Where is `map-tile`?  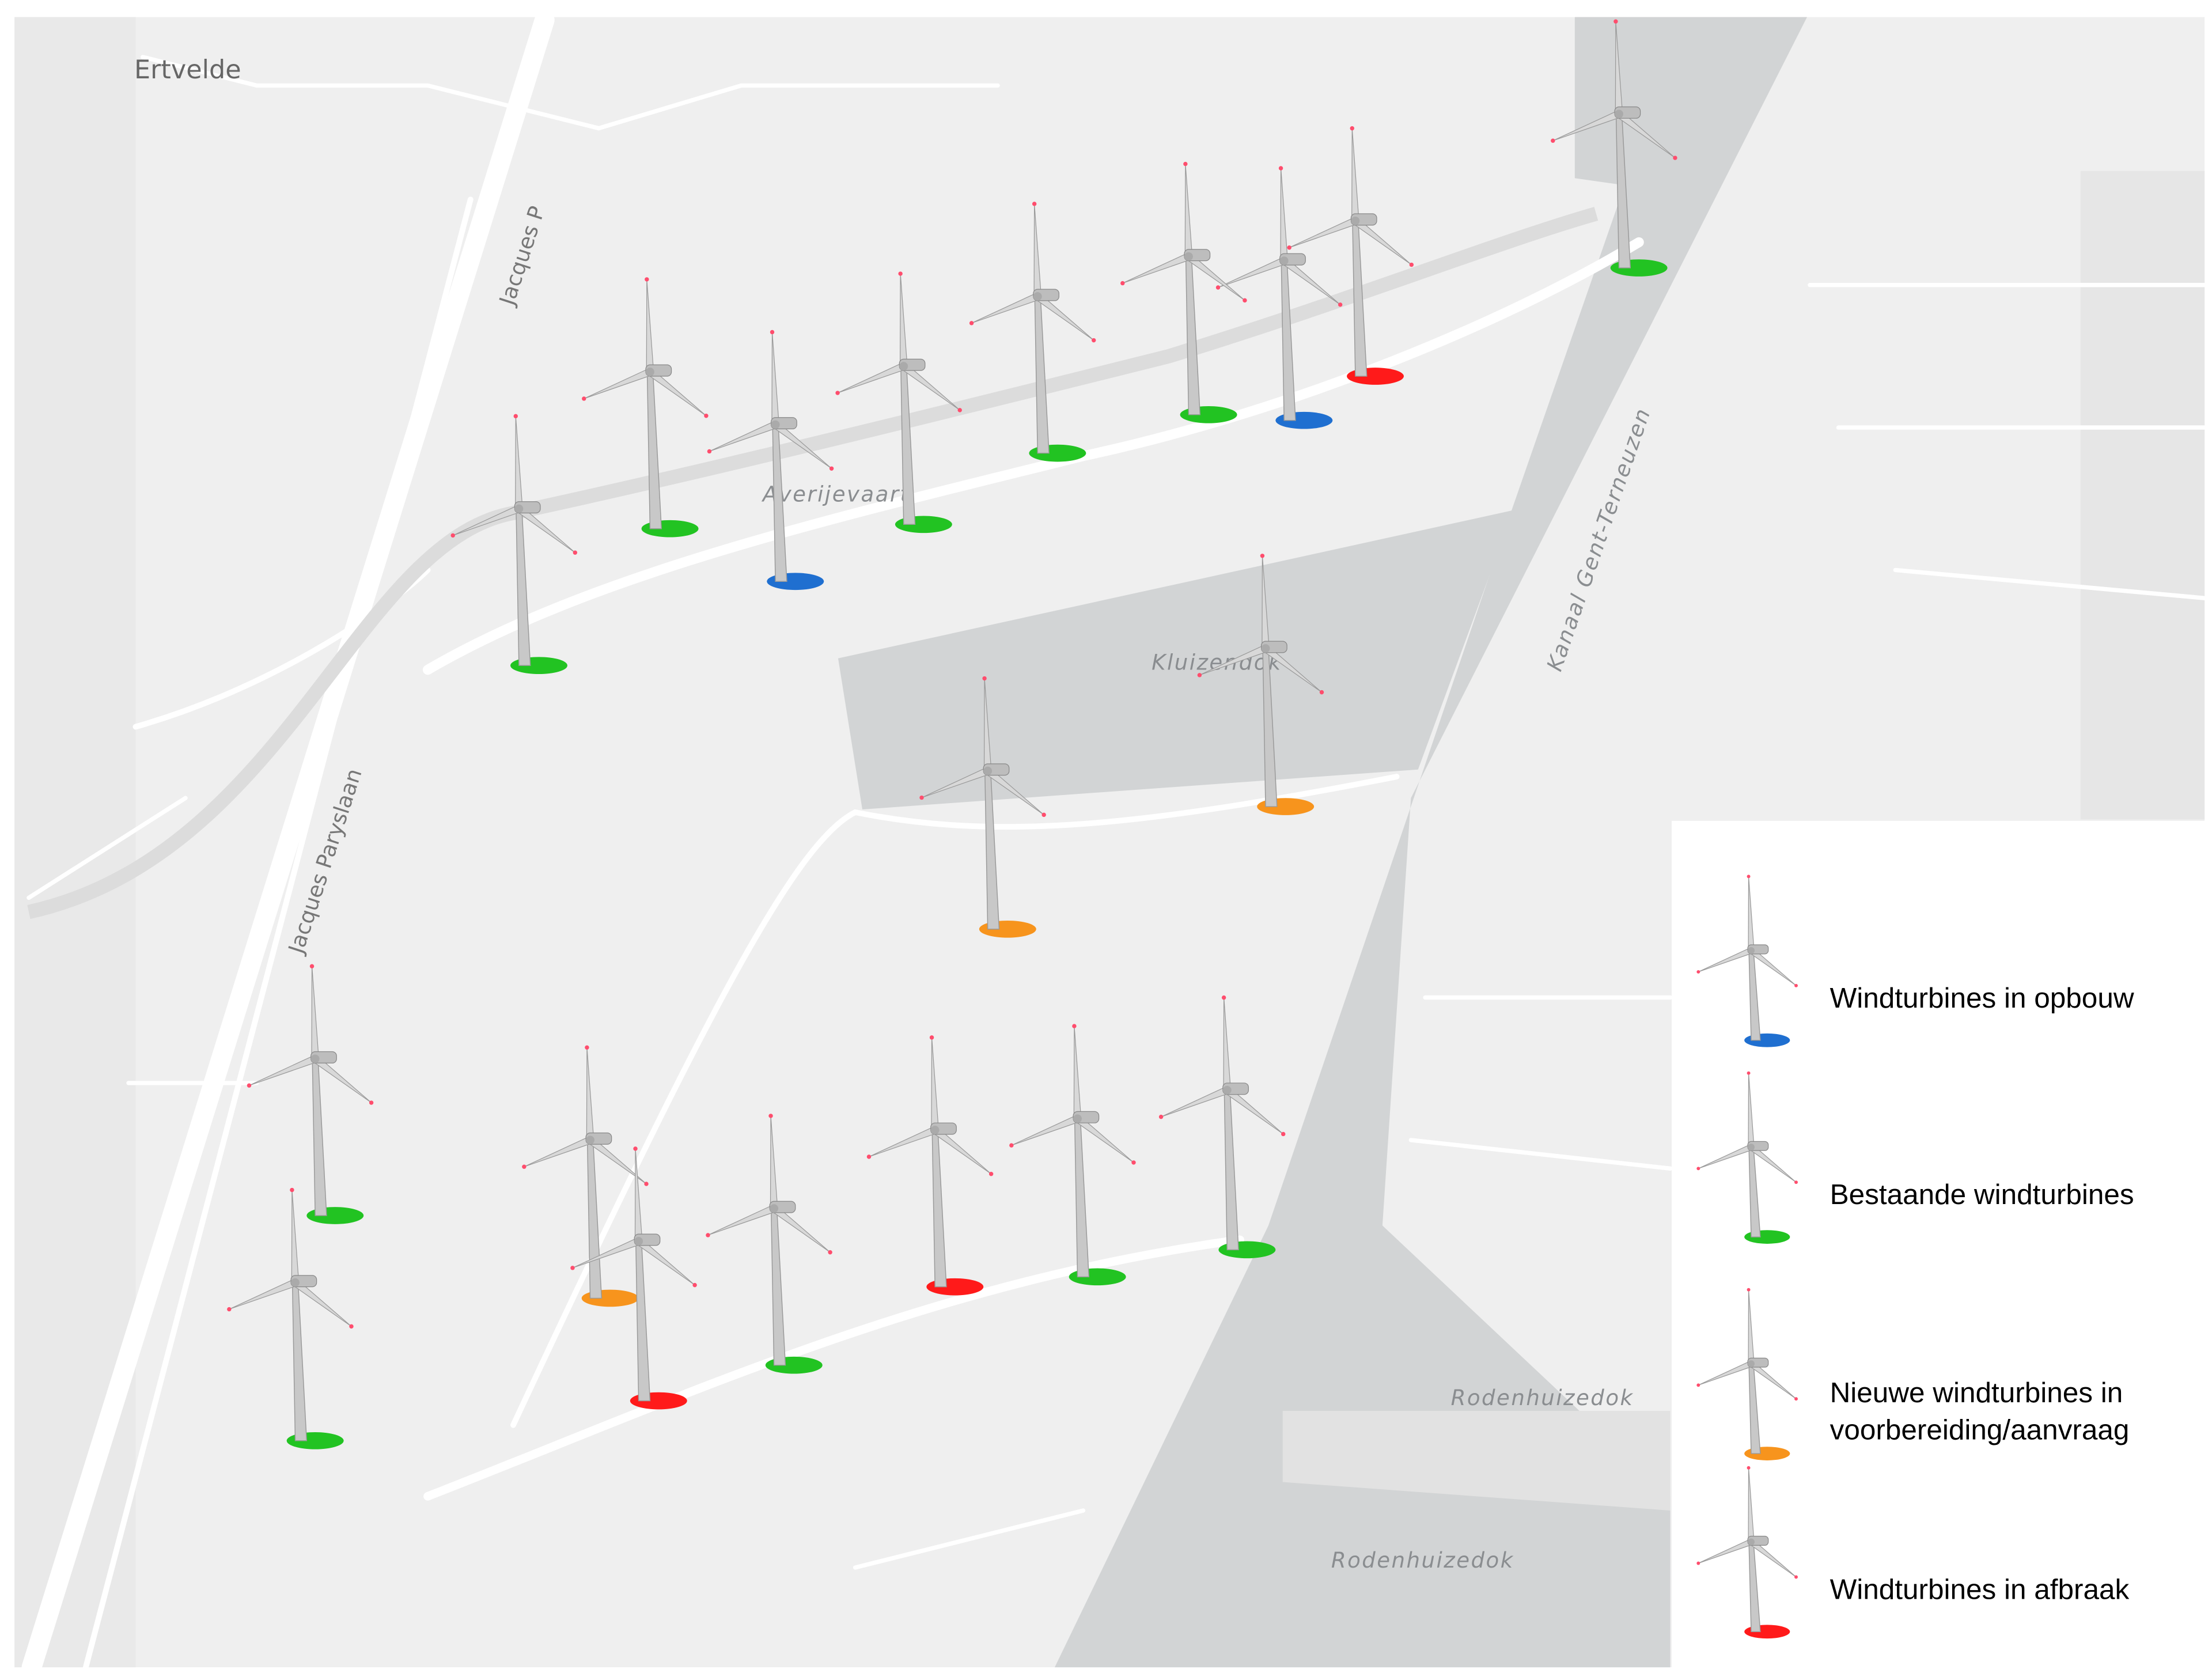 map-tile is located at coordinates (2142, 496).